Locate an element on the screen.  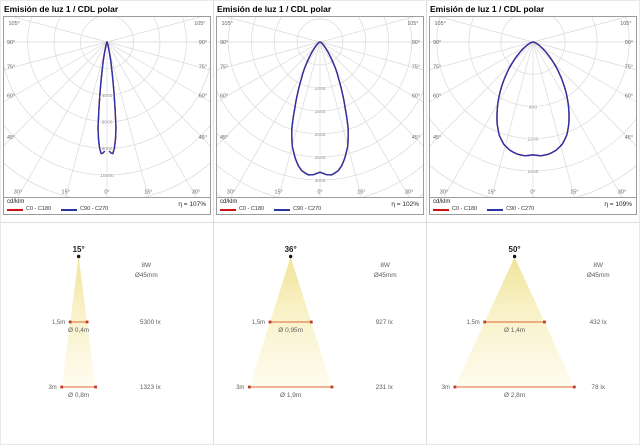
curve-c90-c270 is located at coordinates (320, 108).